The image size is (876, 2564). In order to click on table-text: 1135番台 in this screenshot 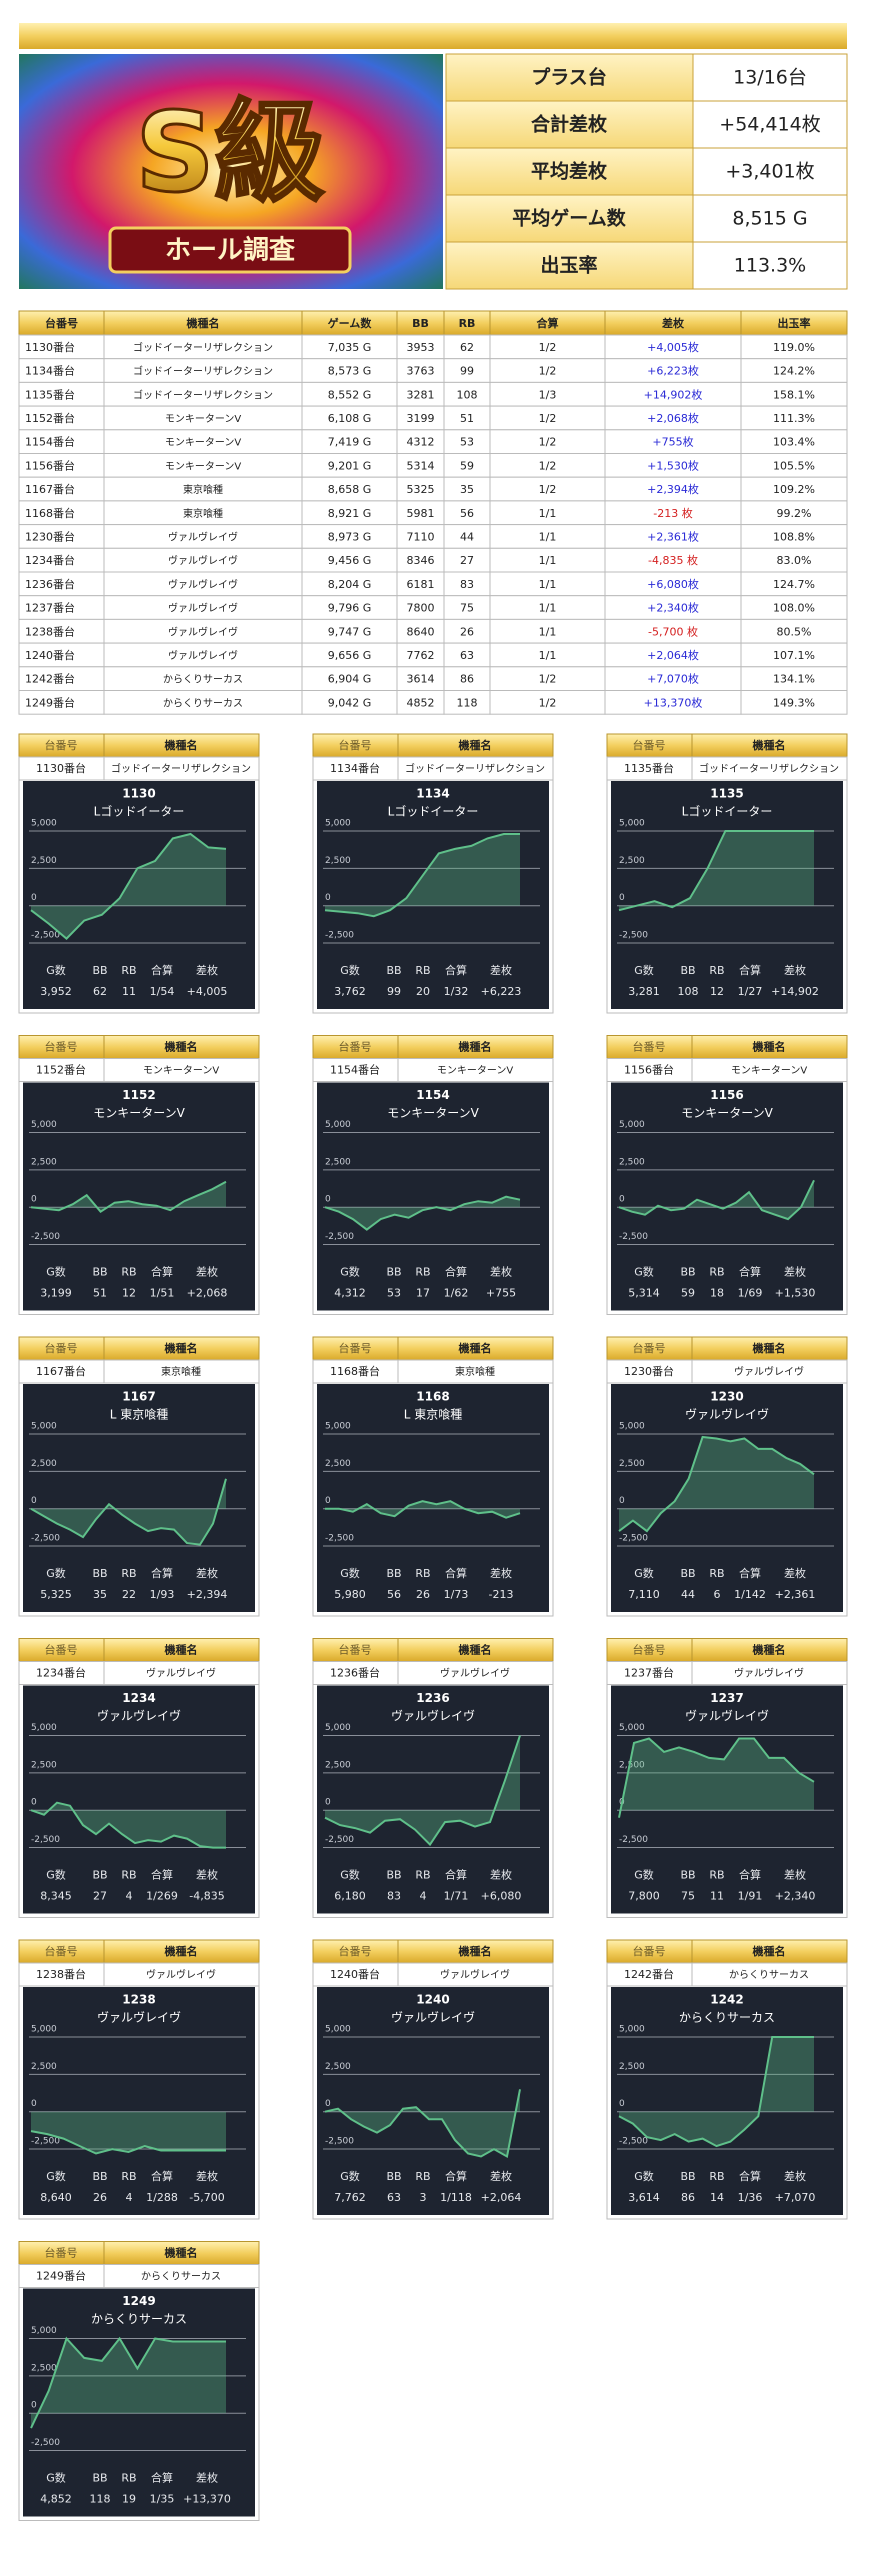, I will do `click(50, 394)`.